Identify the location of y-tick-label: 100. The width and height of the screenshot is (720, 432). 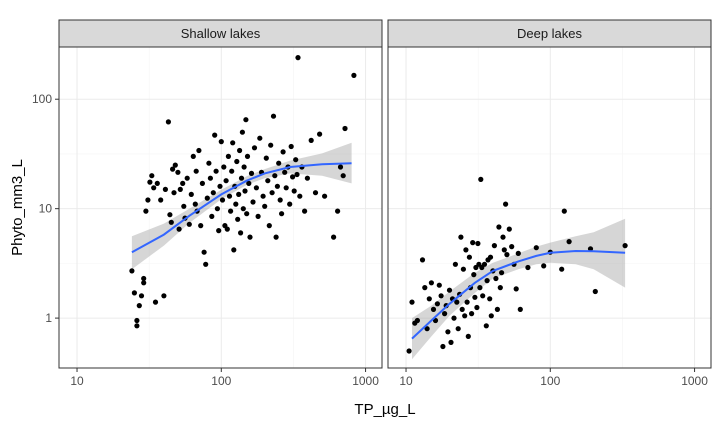
(42, 99).